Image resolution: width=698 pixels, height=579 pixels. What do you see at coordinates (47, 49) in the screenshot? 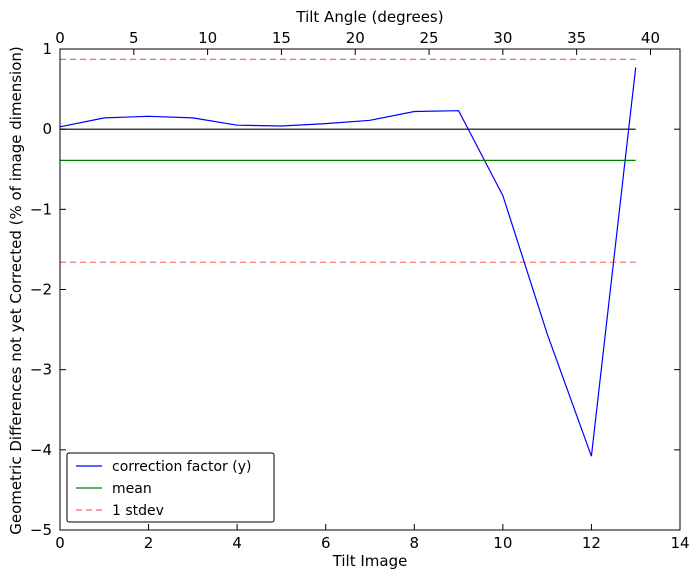
I see `y-tick-label: 1` at bounding box center [47, 49].